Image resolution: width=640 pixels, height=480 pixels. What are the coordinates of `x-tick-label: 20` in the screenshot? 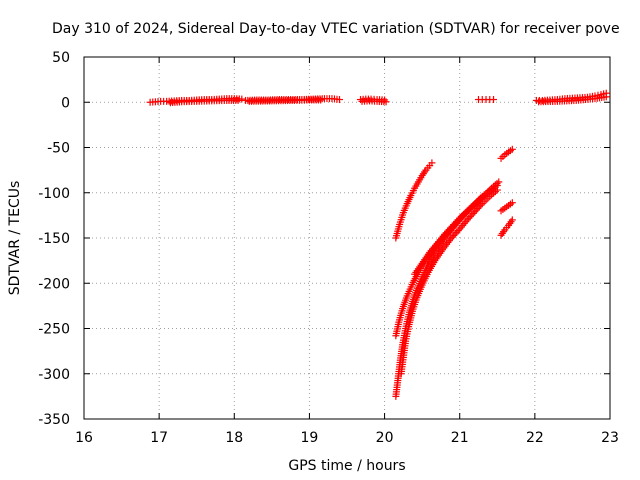 It's located at (385, 438).